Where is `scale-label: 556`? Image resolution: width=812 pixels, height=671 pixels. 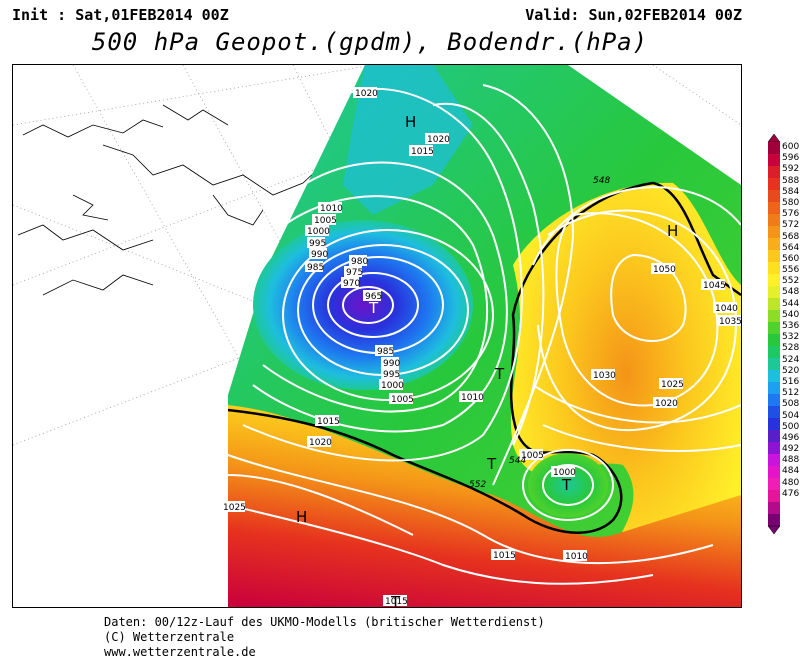 scale-label: 556 is located at coordinates (791, 270).